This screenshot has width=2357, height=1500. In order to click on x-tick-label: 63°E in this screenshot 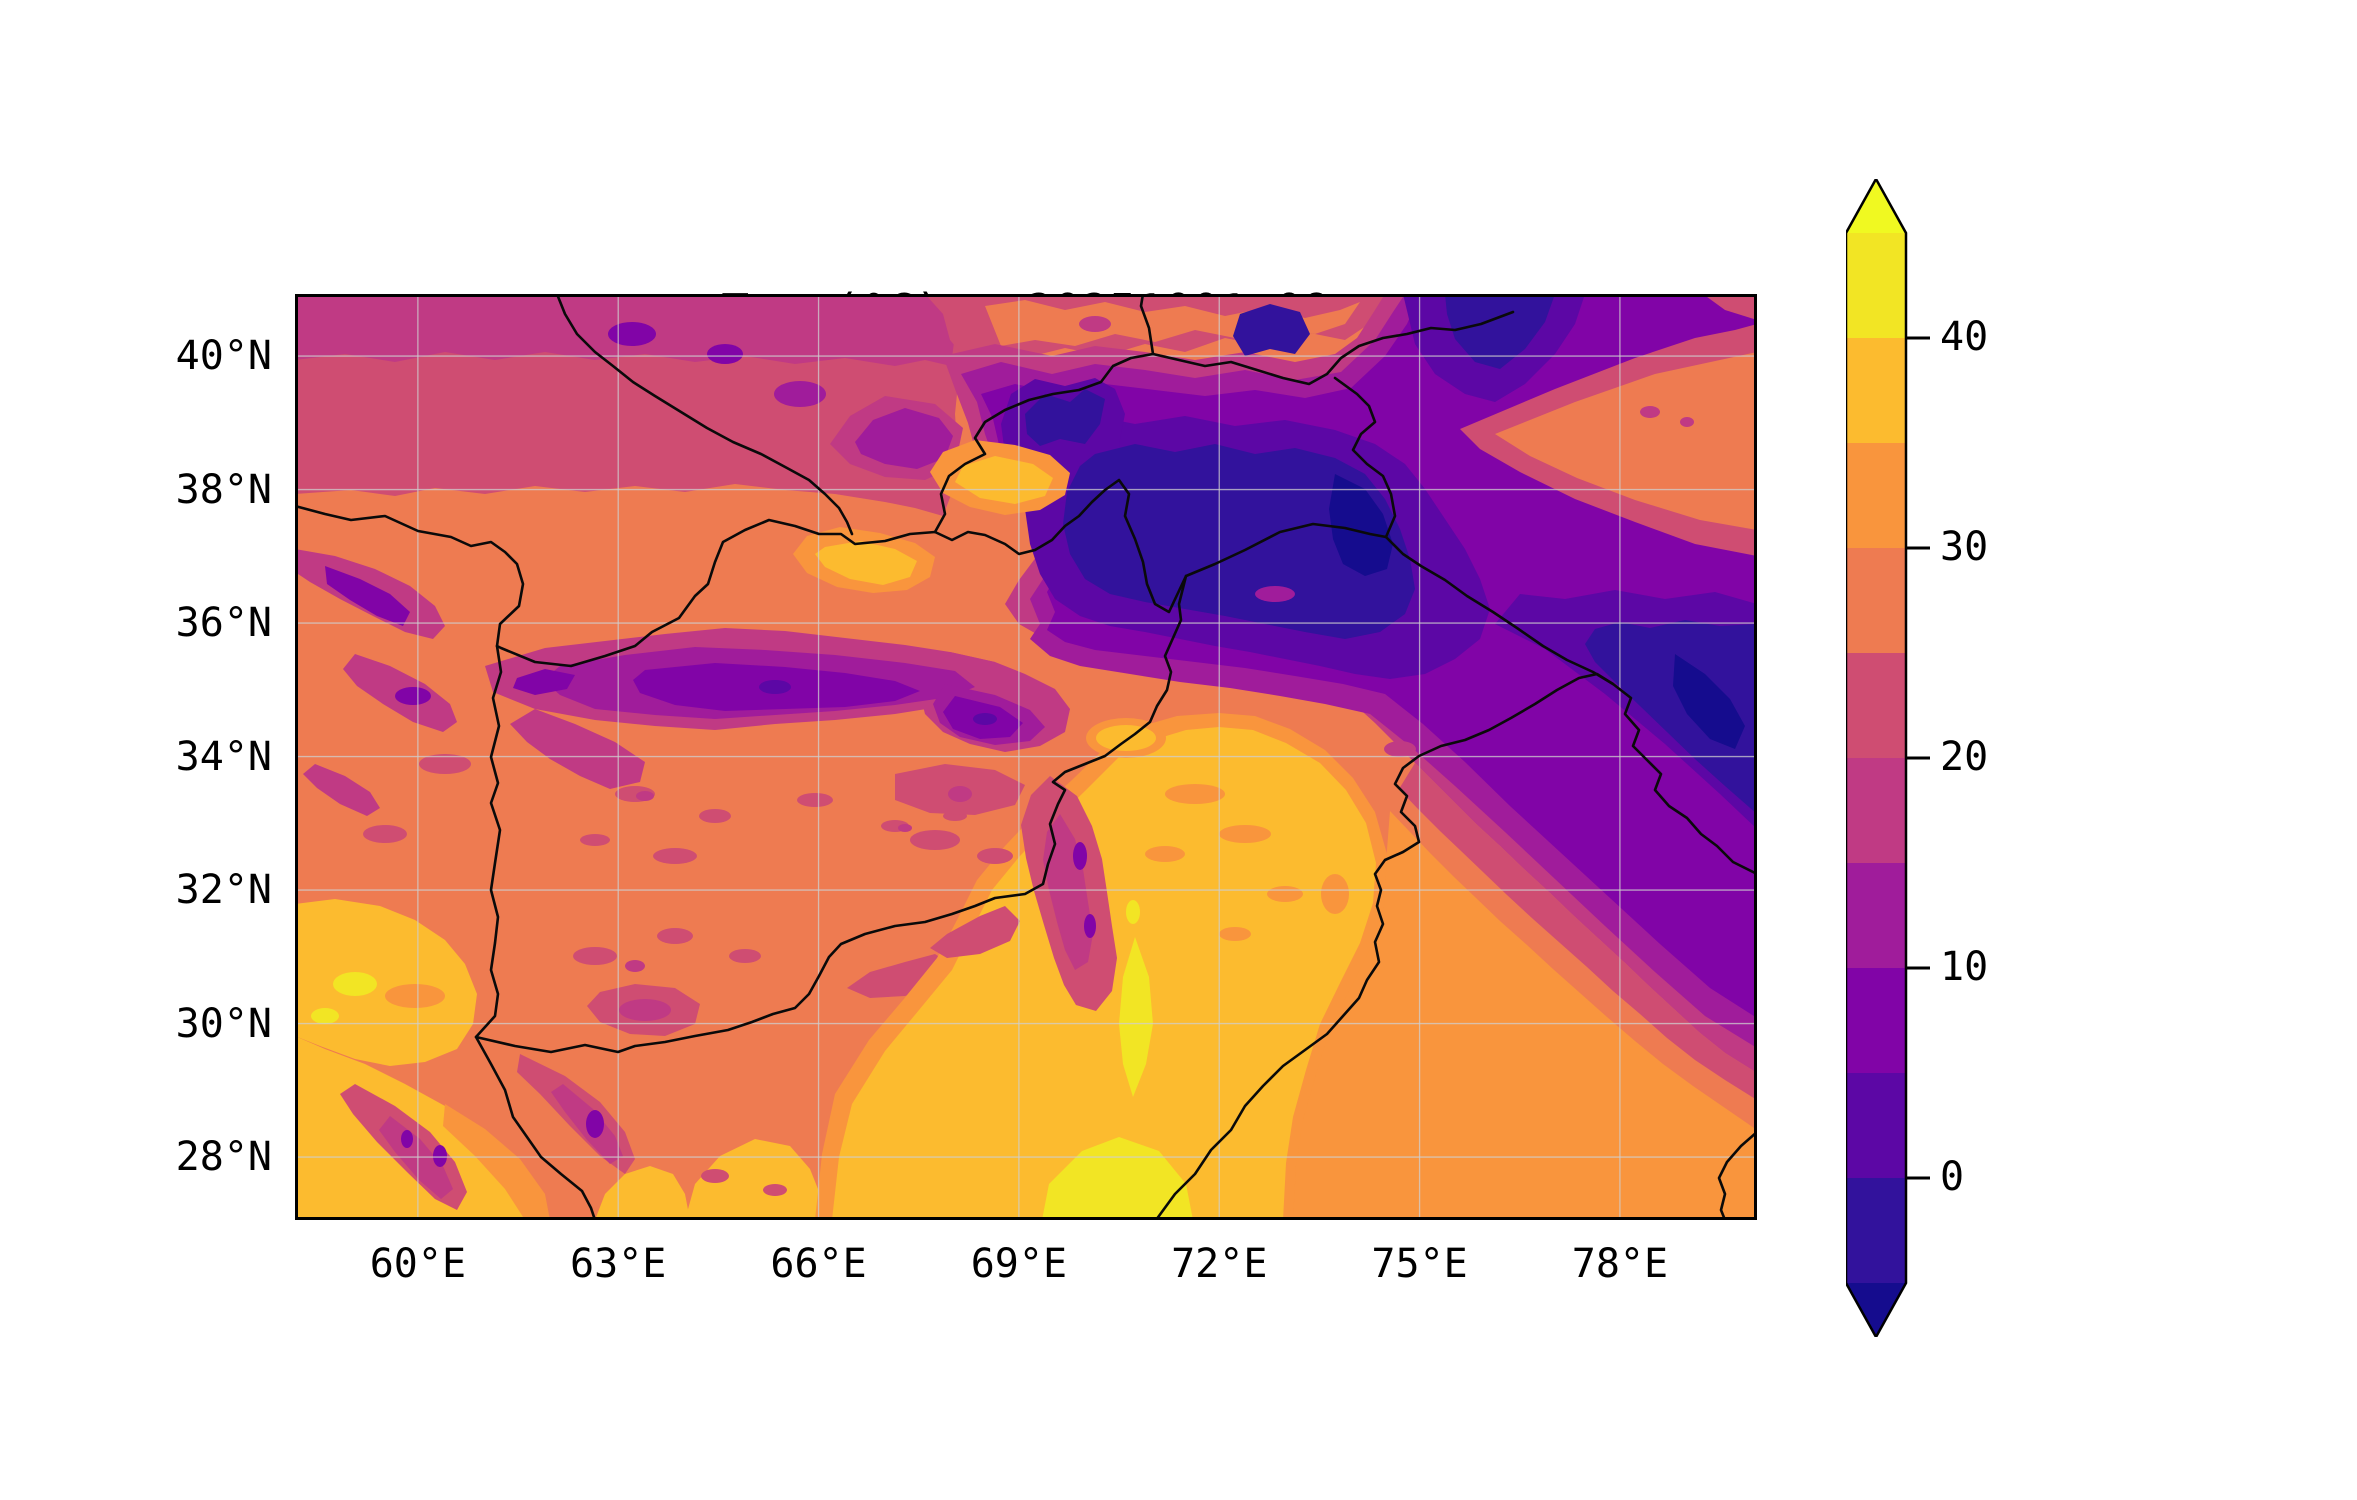, I will do `click(618, 1264)`.